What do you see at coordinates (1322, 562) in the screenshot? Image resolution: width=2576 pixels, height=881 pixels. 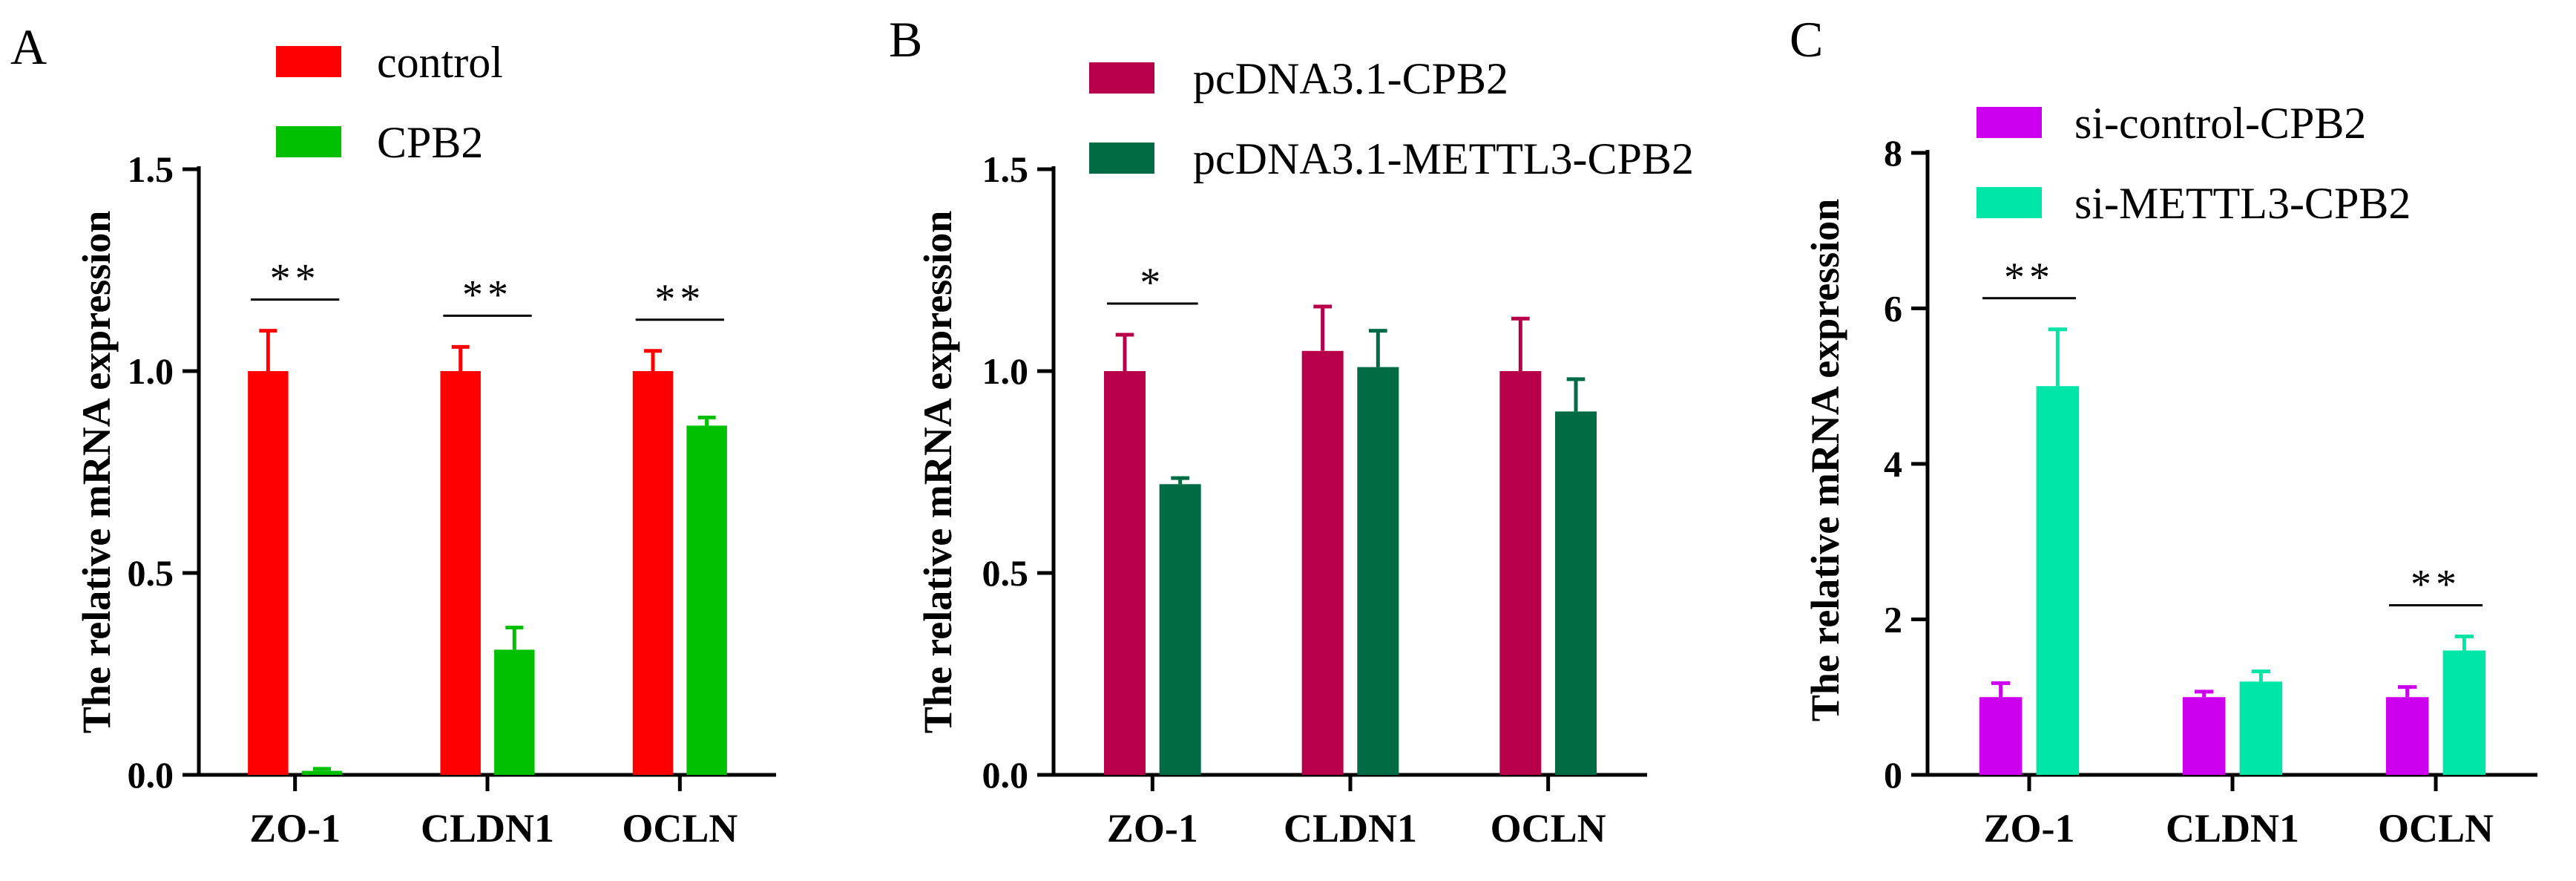 I see `bar-b-pcdna3-1-cpb2-cldn1` at bounding box center [1322, 562].